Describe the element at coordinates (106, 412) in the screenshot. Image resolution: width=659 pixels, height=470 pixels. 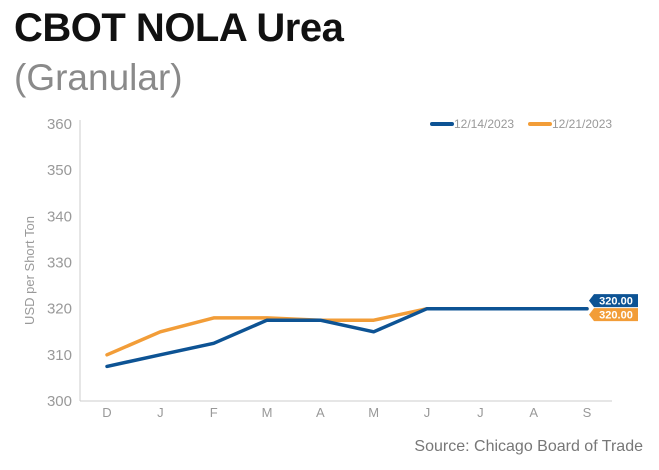
I see `x-tick-label: D` at that location.